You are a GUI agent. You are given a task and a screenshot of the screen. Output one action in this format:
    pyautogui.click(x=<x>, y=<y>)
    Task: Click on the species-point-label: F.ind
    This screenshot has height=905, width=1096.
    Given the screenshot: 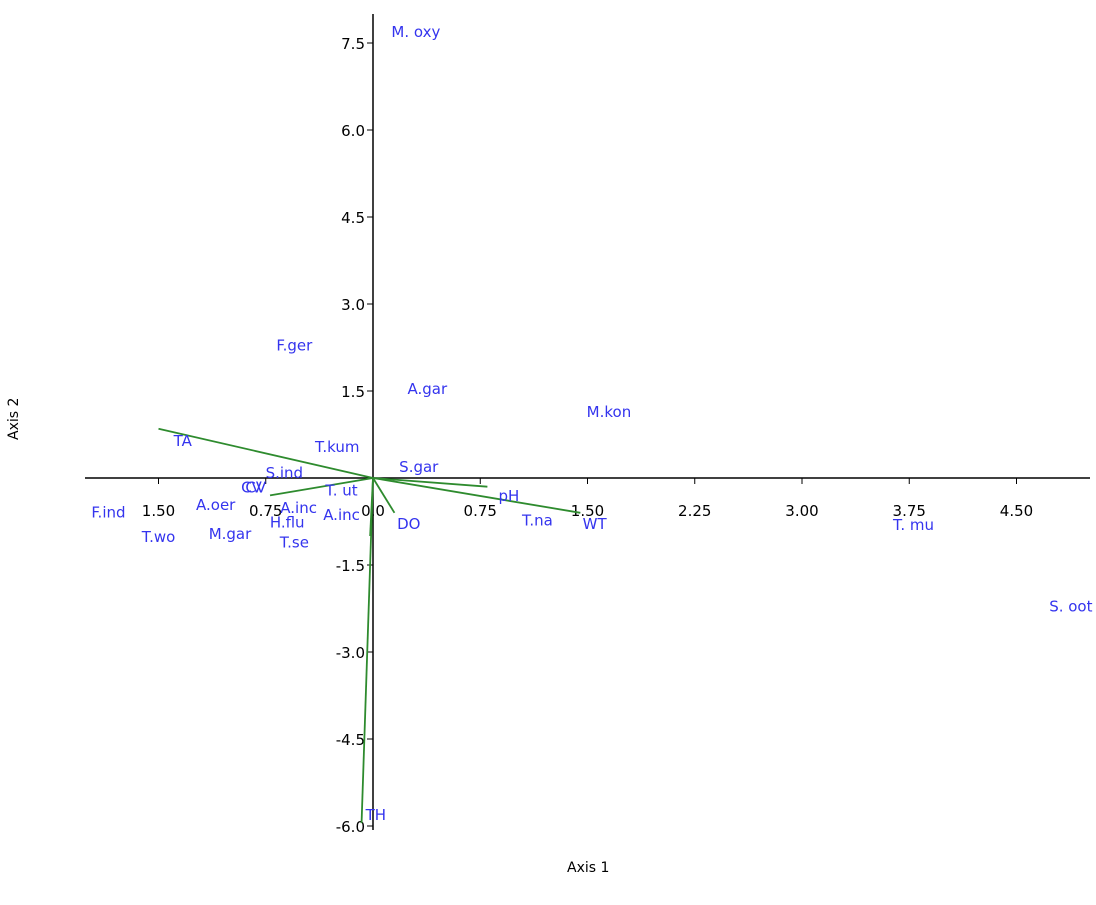 What is the action you would take?
    pyautogui.click(x=108, y=512)
    